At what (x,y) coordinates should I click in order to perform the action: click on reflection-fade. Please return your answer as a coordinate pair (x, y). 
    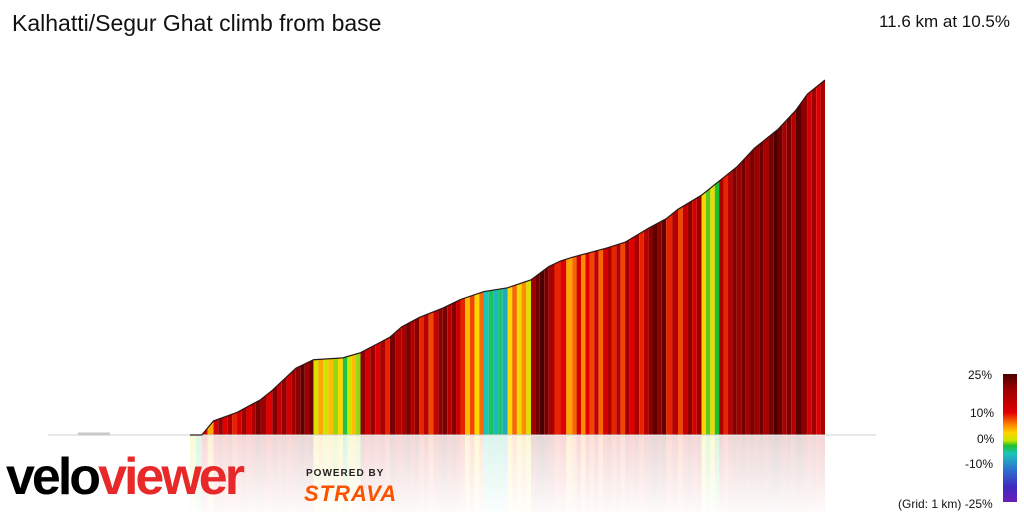
    Looking at the image, I should click on (465, 474).